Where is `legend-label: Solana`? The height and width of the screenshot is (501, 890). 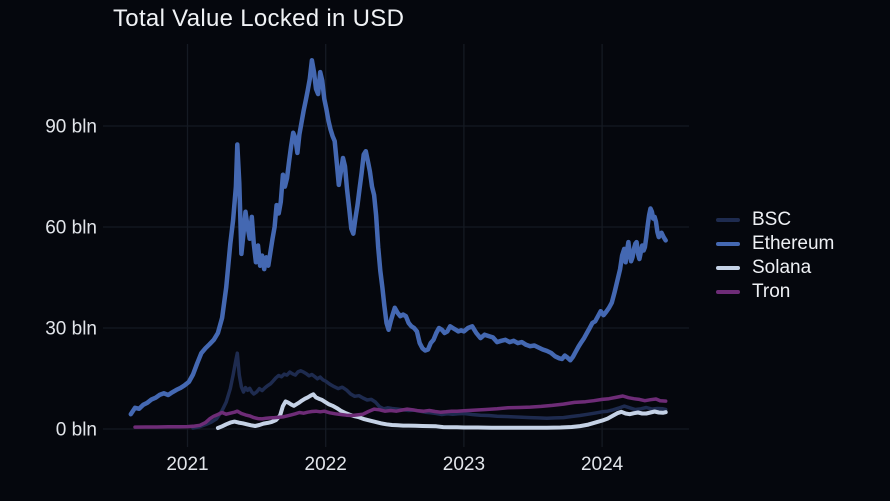 legend-label: Solana is located at coordinates (782, 267).